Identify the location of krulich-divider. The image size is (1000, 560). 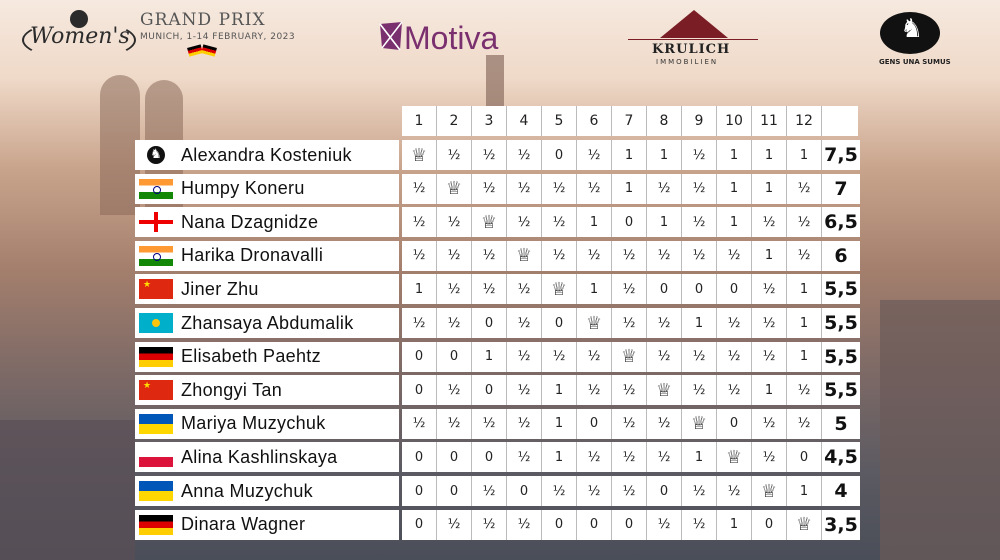
(693, 39).